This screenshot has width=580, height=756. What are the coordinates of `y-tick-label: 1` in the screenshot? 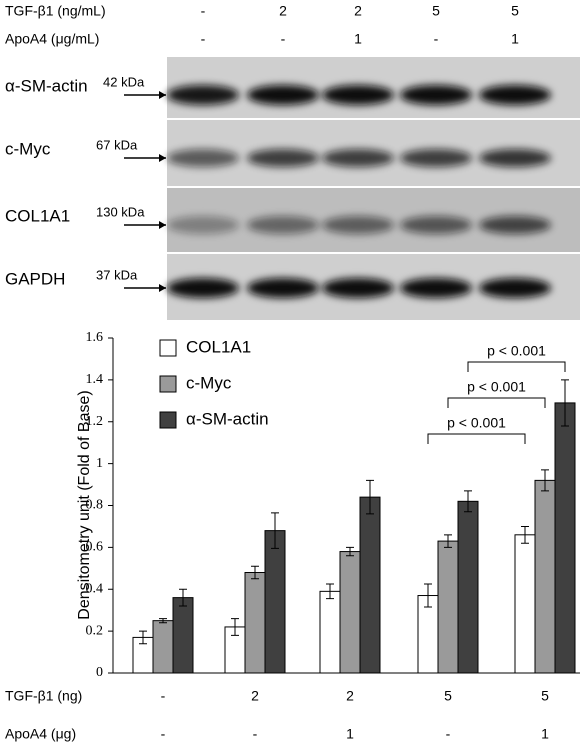 It's located at (99, 463).